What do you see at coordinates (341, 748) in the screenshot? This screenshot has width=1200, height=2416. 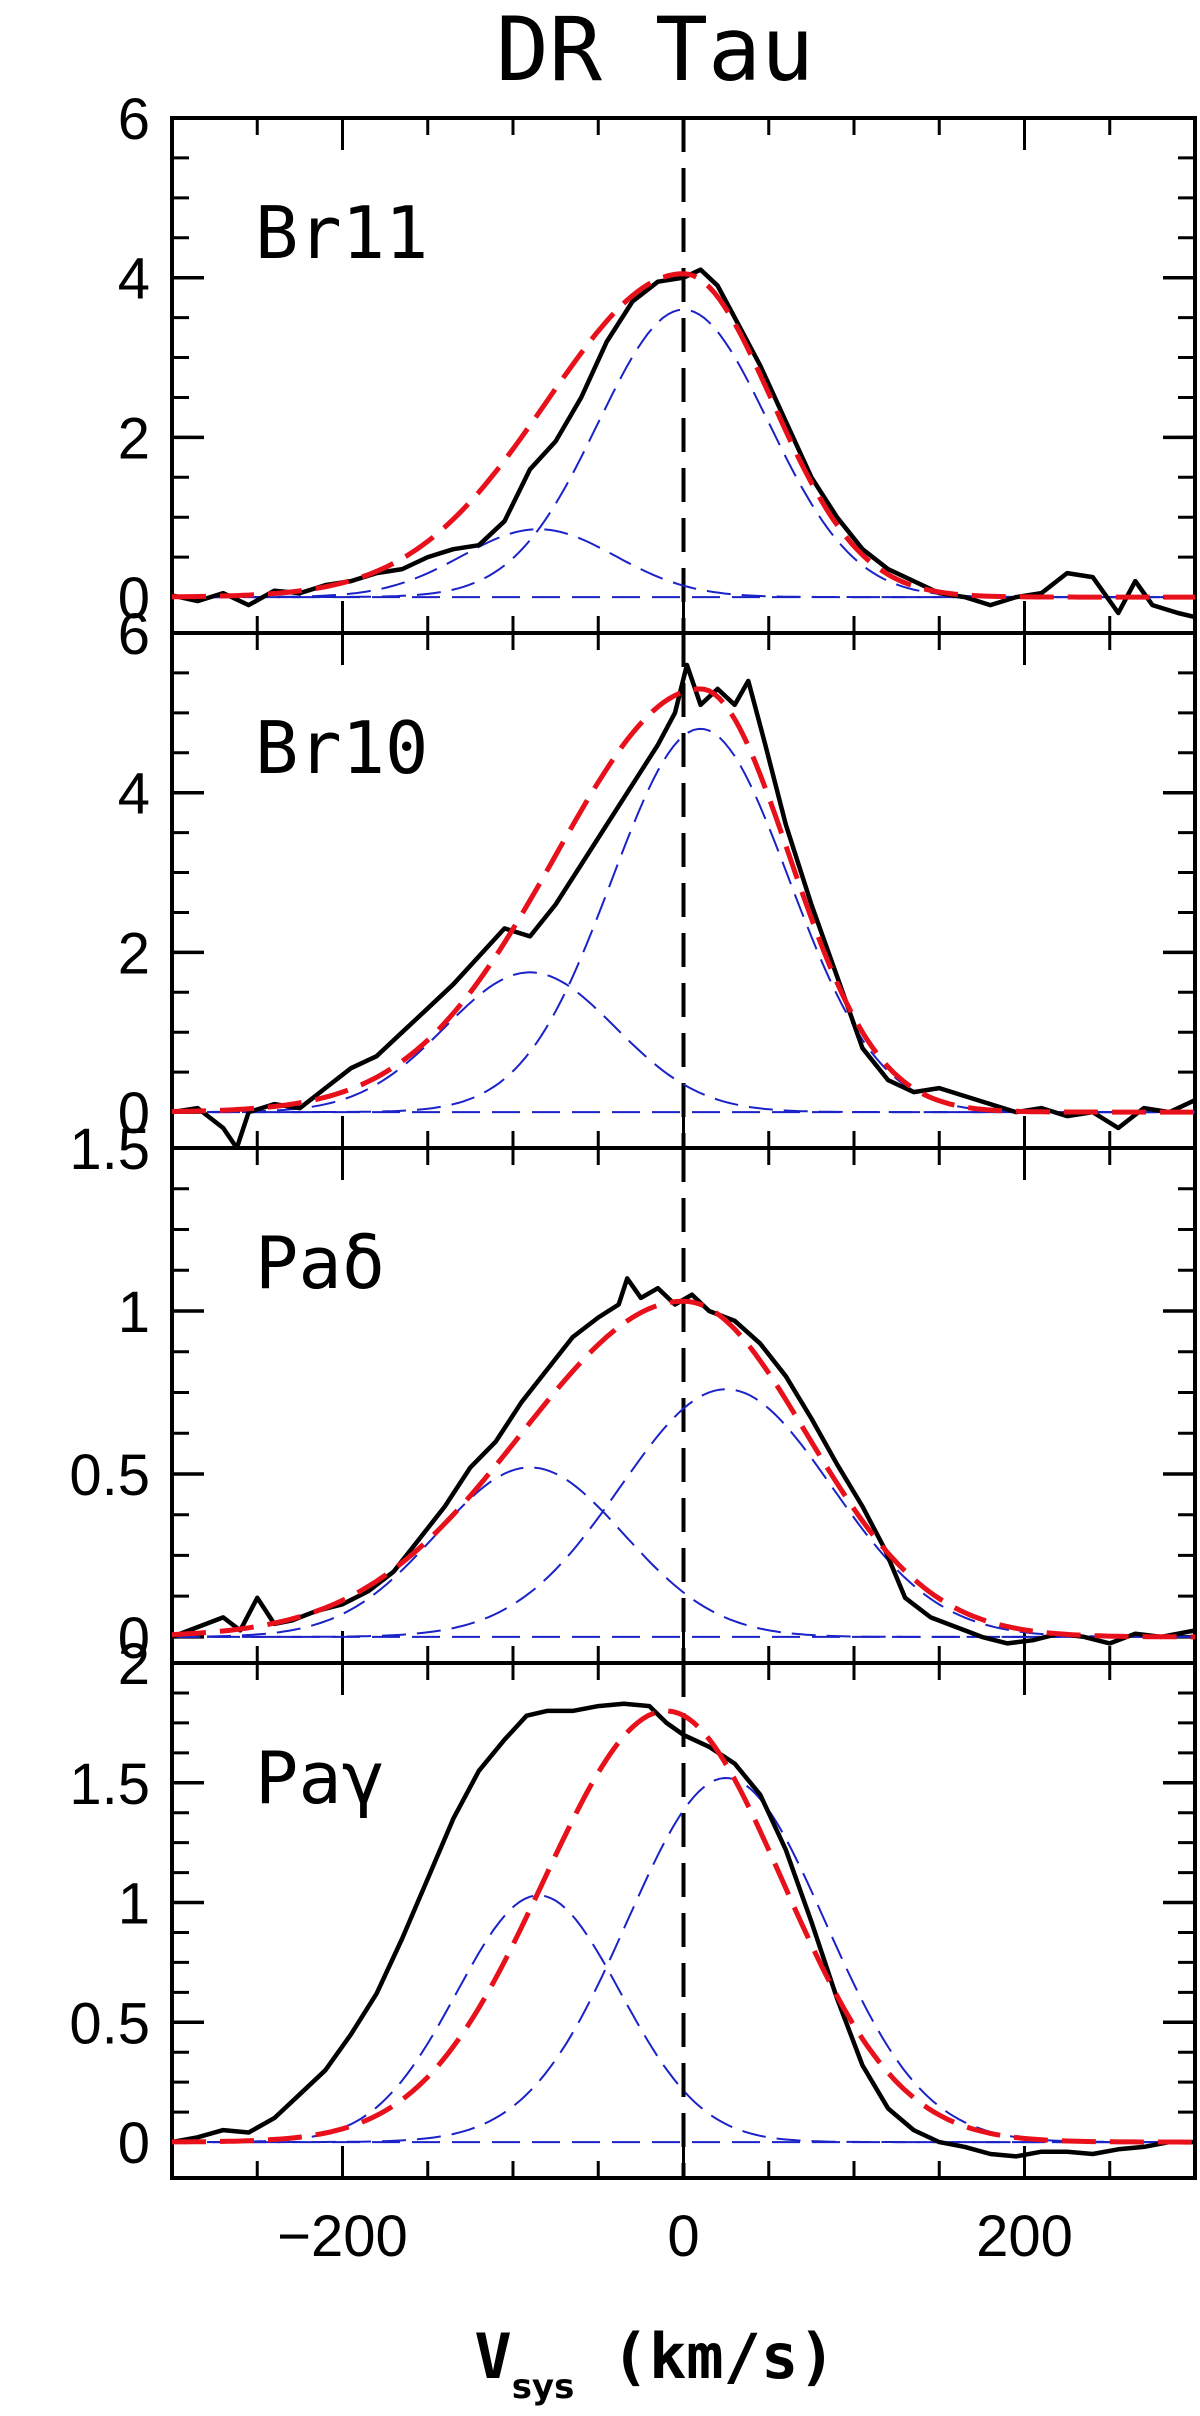 I see `line-label: Br10` at bounding box center [341, 748].